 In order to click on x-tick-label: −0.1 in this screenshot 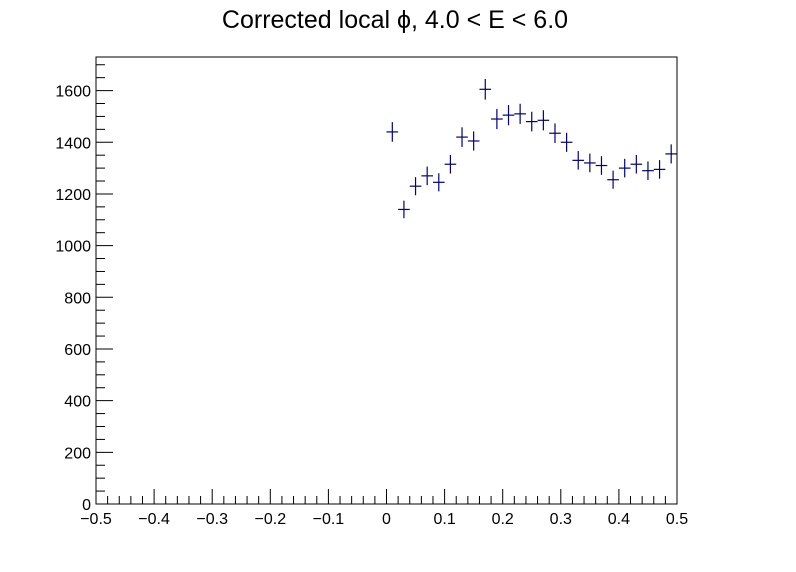, I will do `click(329, 519)`.